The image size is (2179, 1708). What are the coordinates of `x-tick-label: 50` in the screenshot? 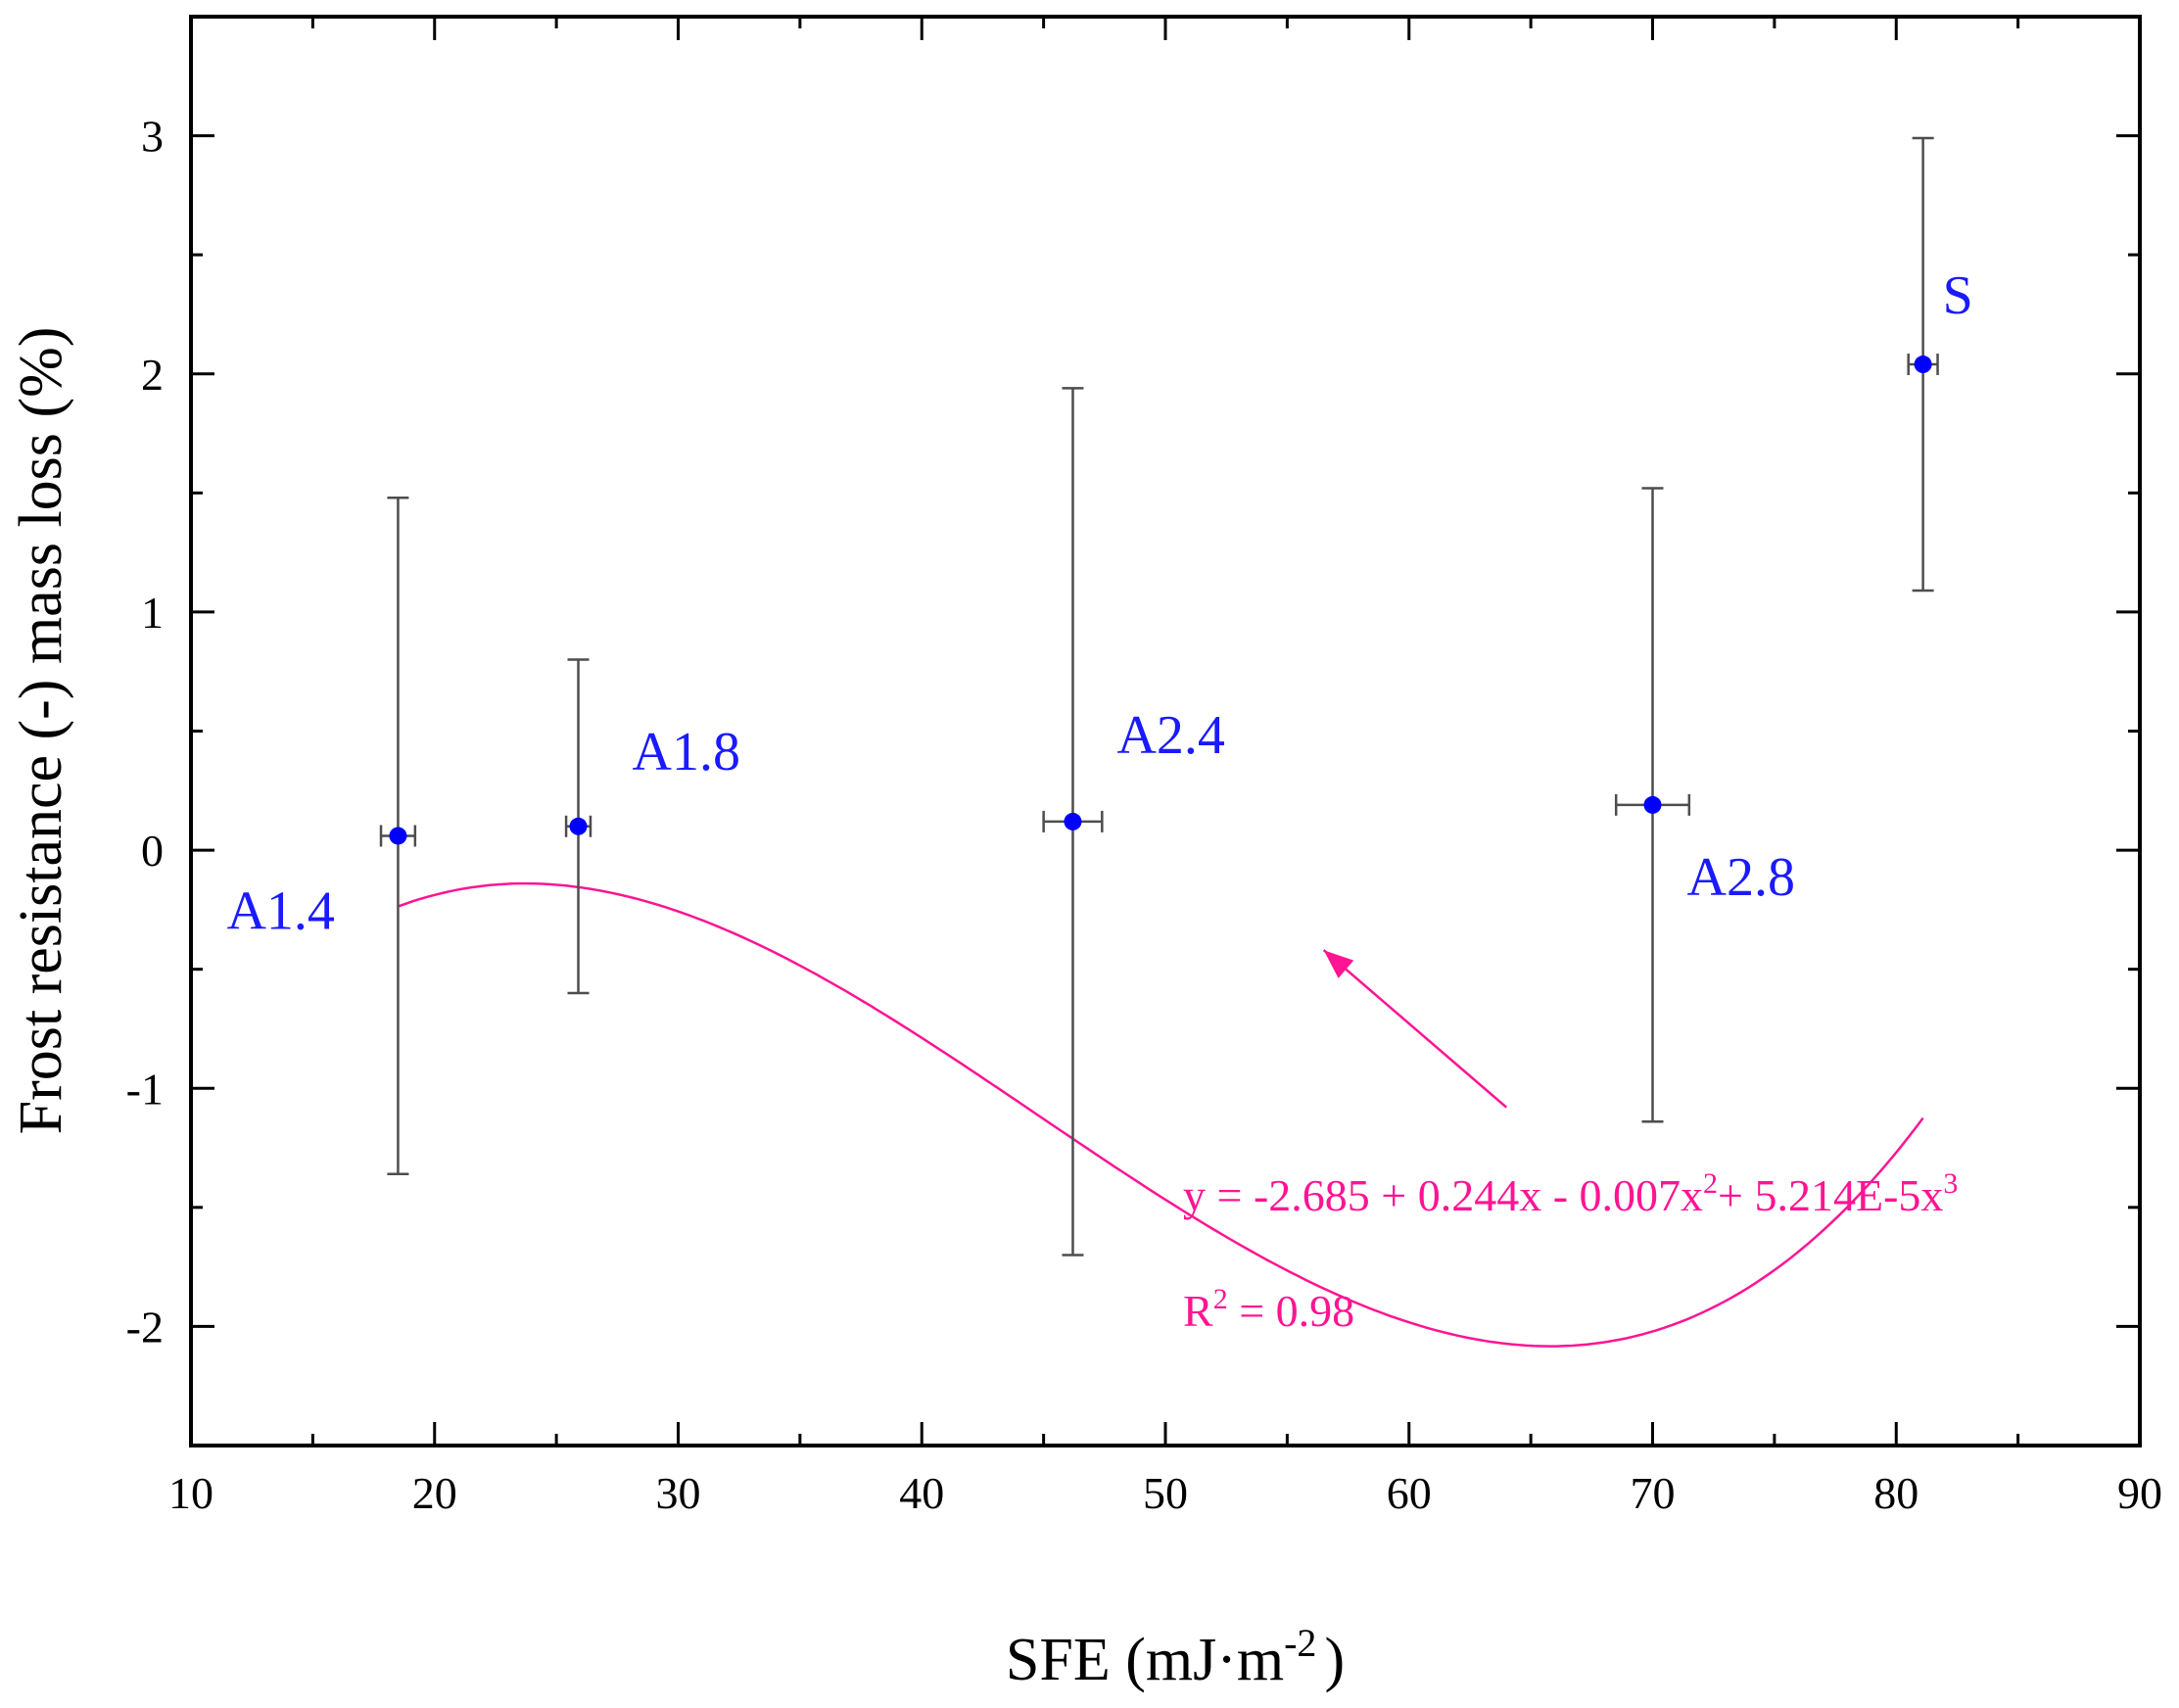 It's located at (1165, 1493).